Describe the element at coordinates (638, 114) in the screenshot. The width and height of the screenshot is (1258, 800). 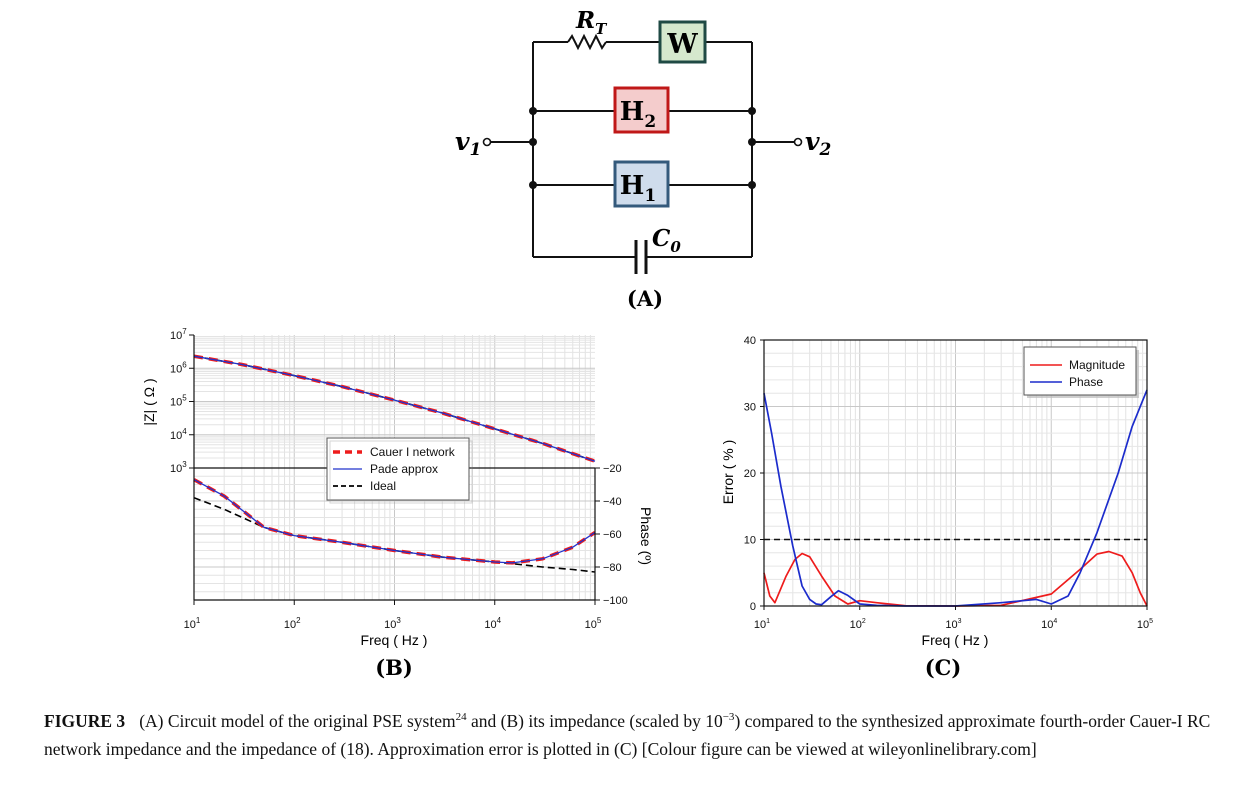
I see `h2-label: H2` at that location.